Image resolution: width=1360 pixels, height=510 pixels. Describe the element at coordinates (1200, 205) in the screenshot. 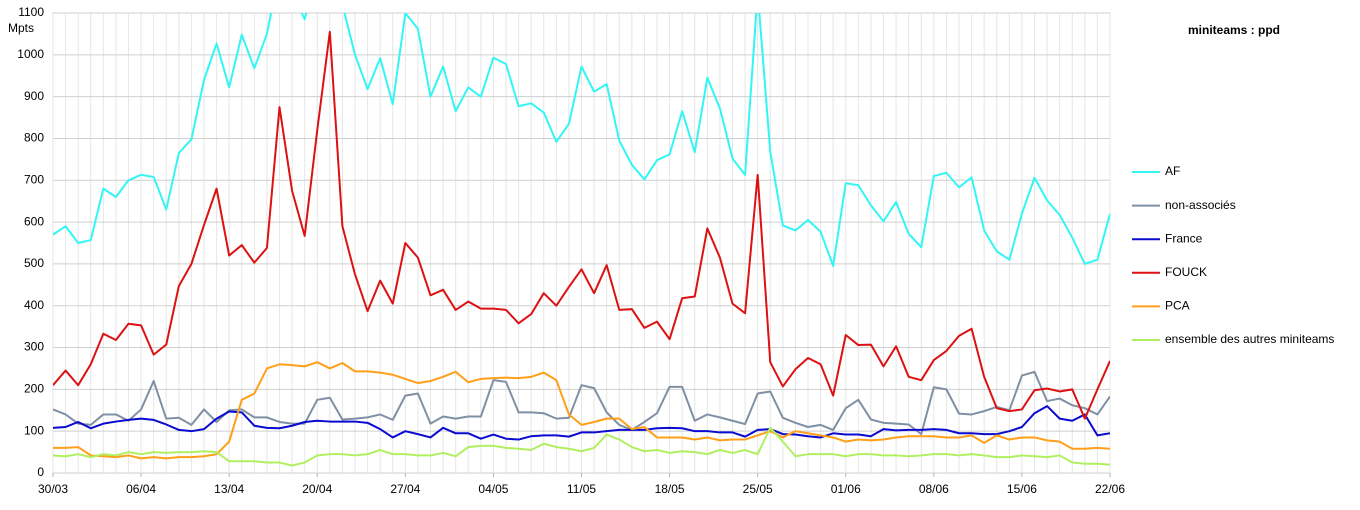

I see `legend-label: non-associés` at that location.